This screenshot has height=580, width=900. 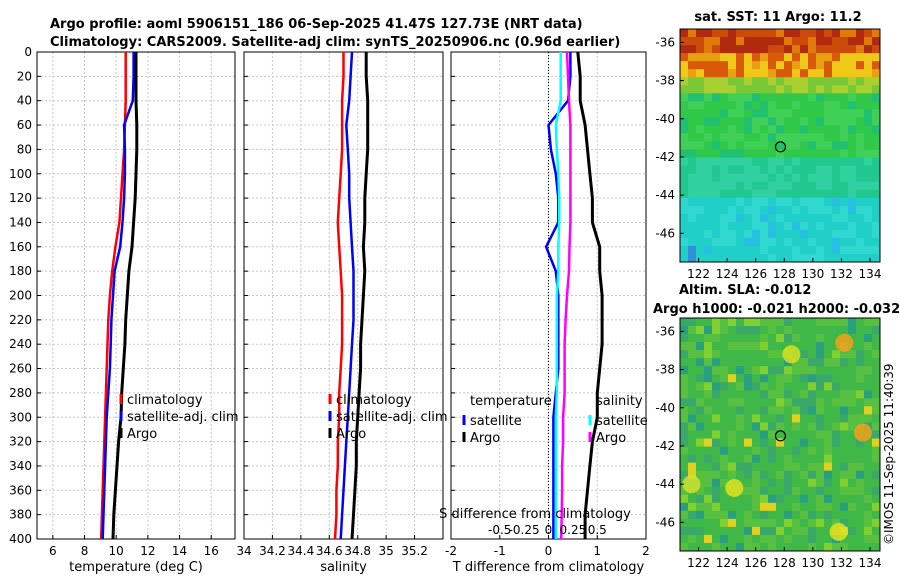 What do you see at coordinates (665, 42) in the screenshot?
I see `map-y-tick-label: -36` at bounding box center [665, 42].